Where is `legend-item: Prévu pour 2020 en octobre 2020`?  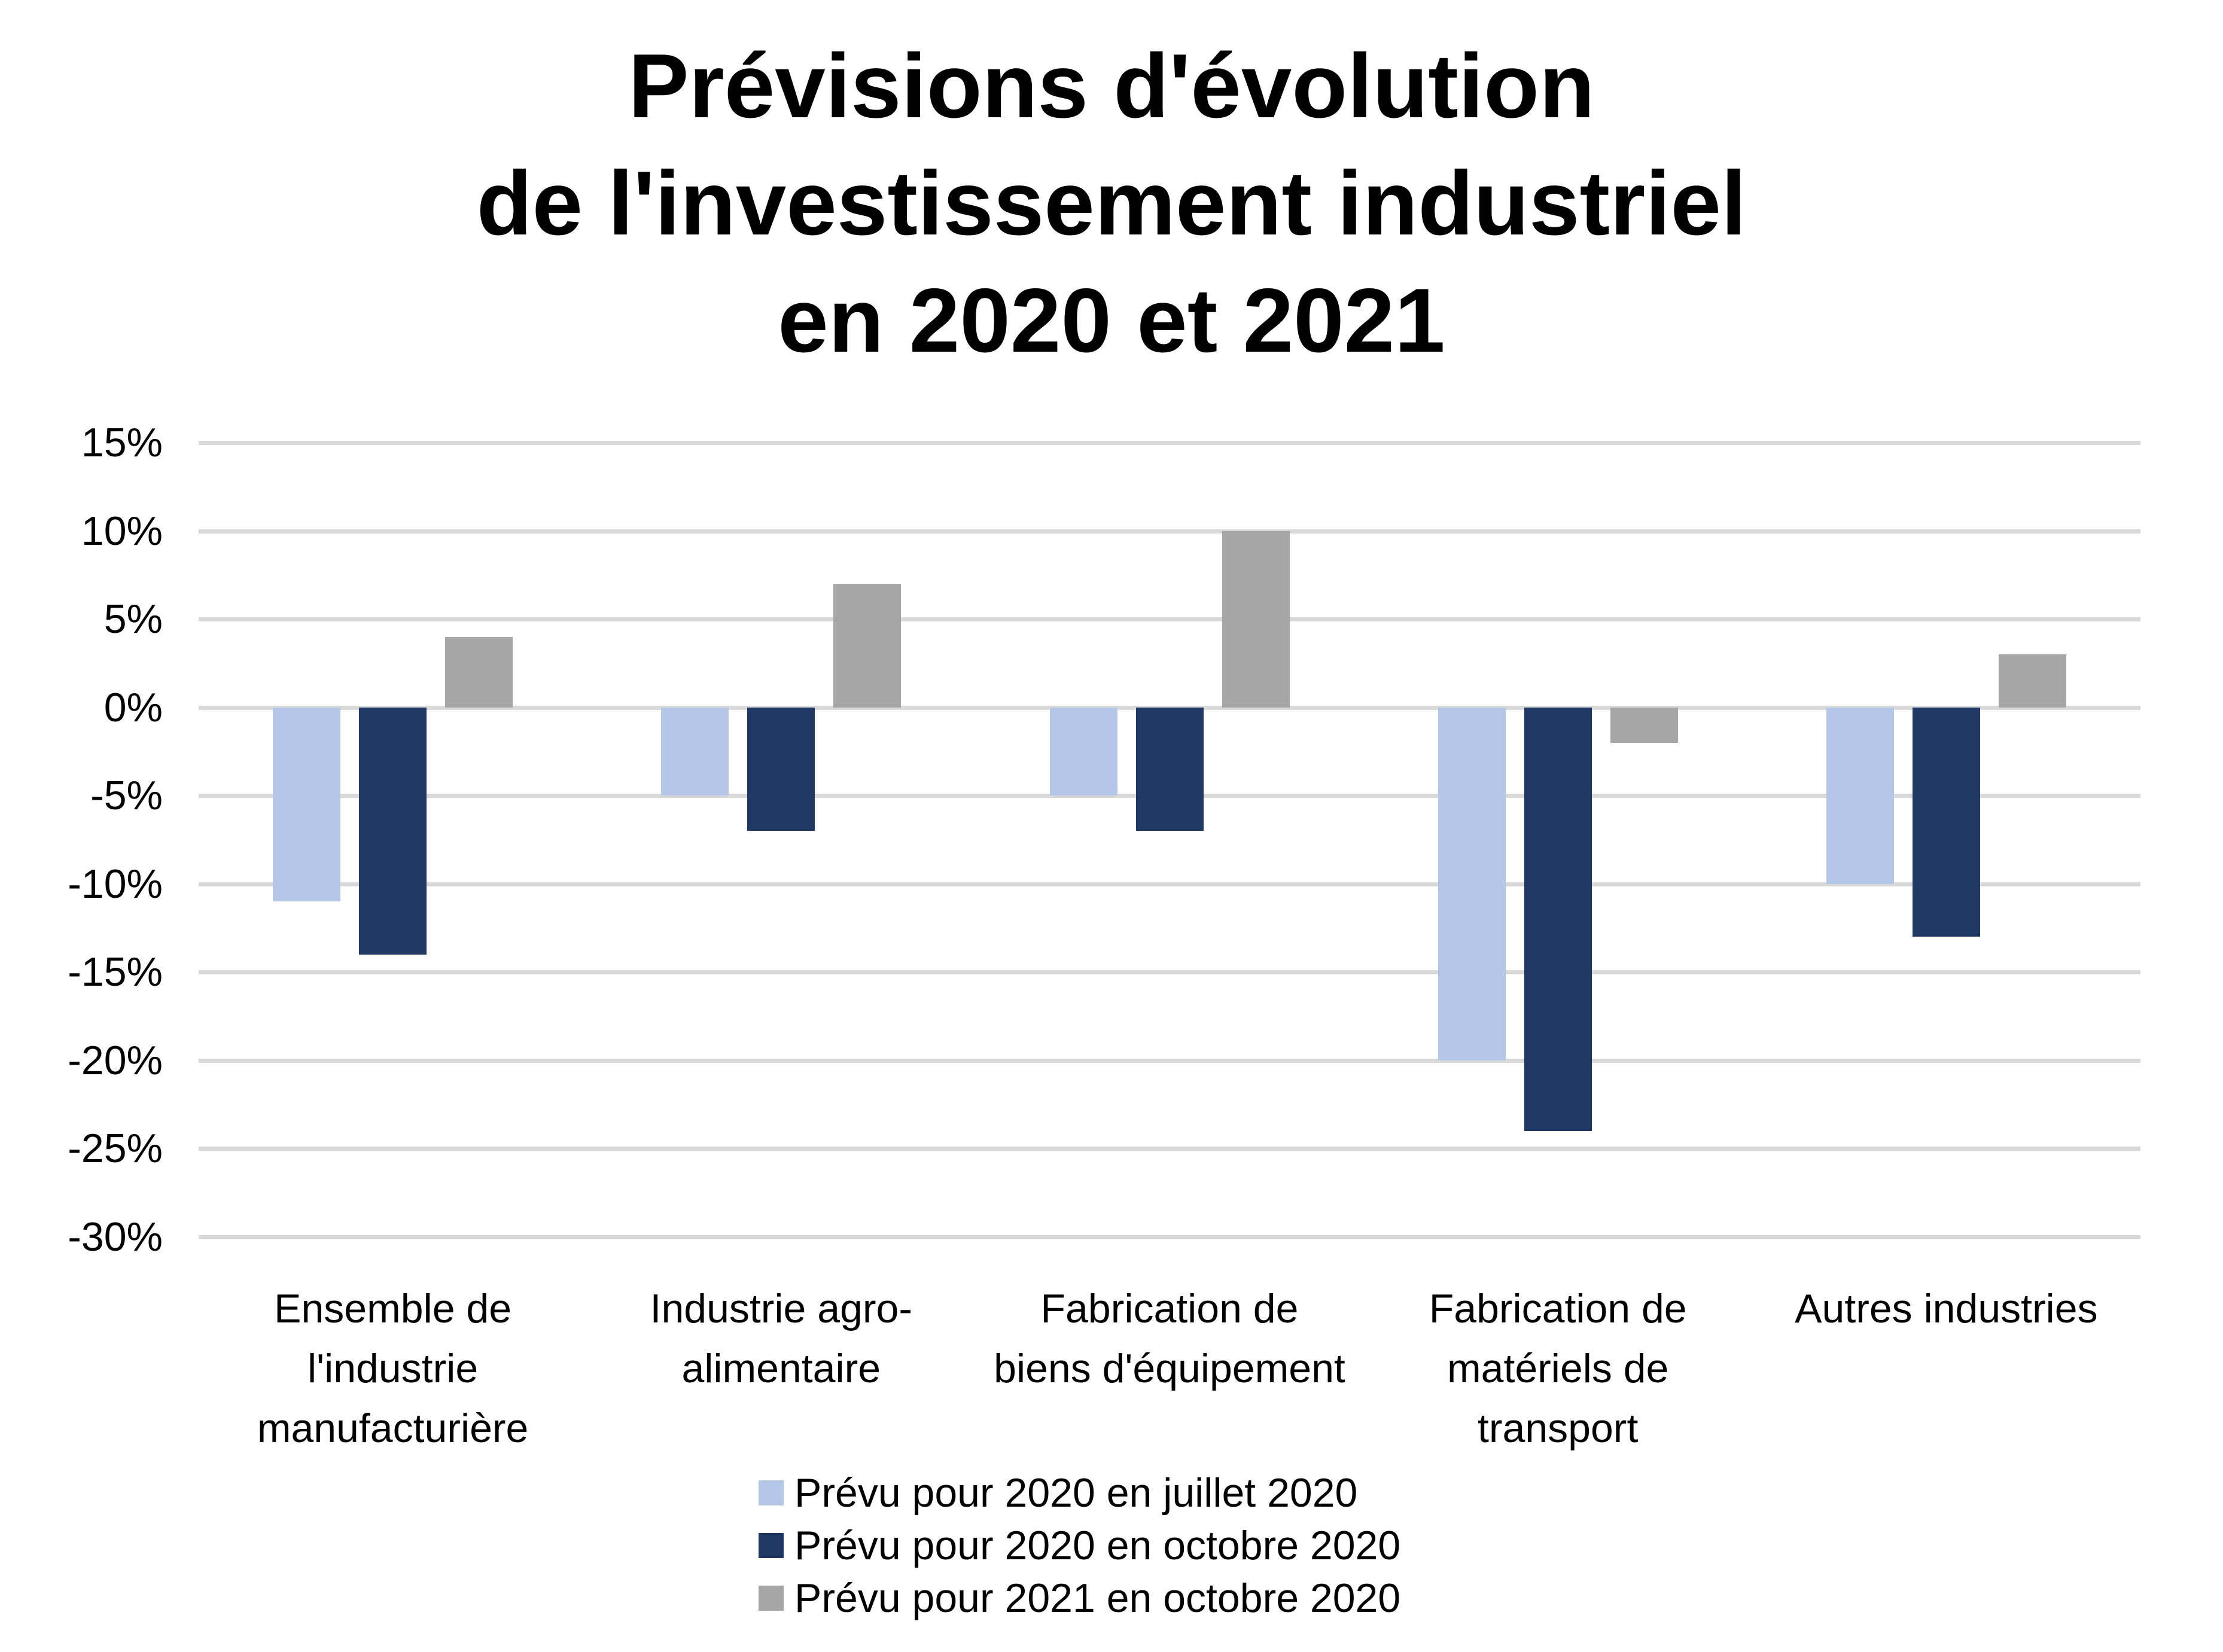
legend-item: Prévu pour 2020 en octobre 2020 is located at coordinates (1080, 1545).